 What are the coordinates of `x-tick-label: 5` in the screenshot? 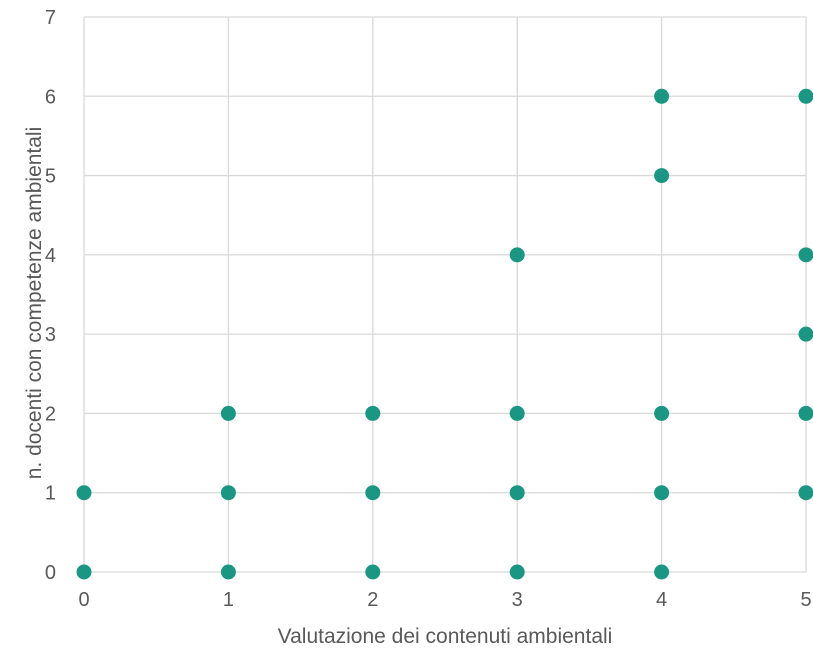 It's located at (805, 600).